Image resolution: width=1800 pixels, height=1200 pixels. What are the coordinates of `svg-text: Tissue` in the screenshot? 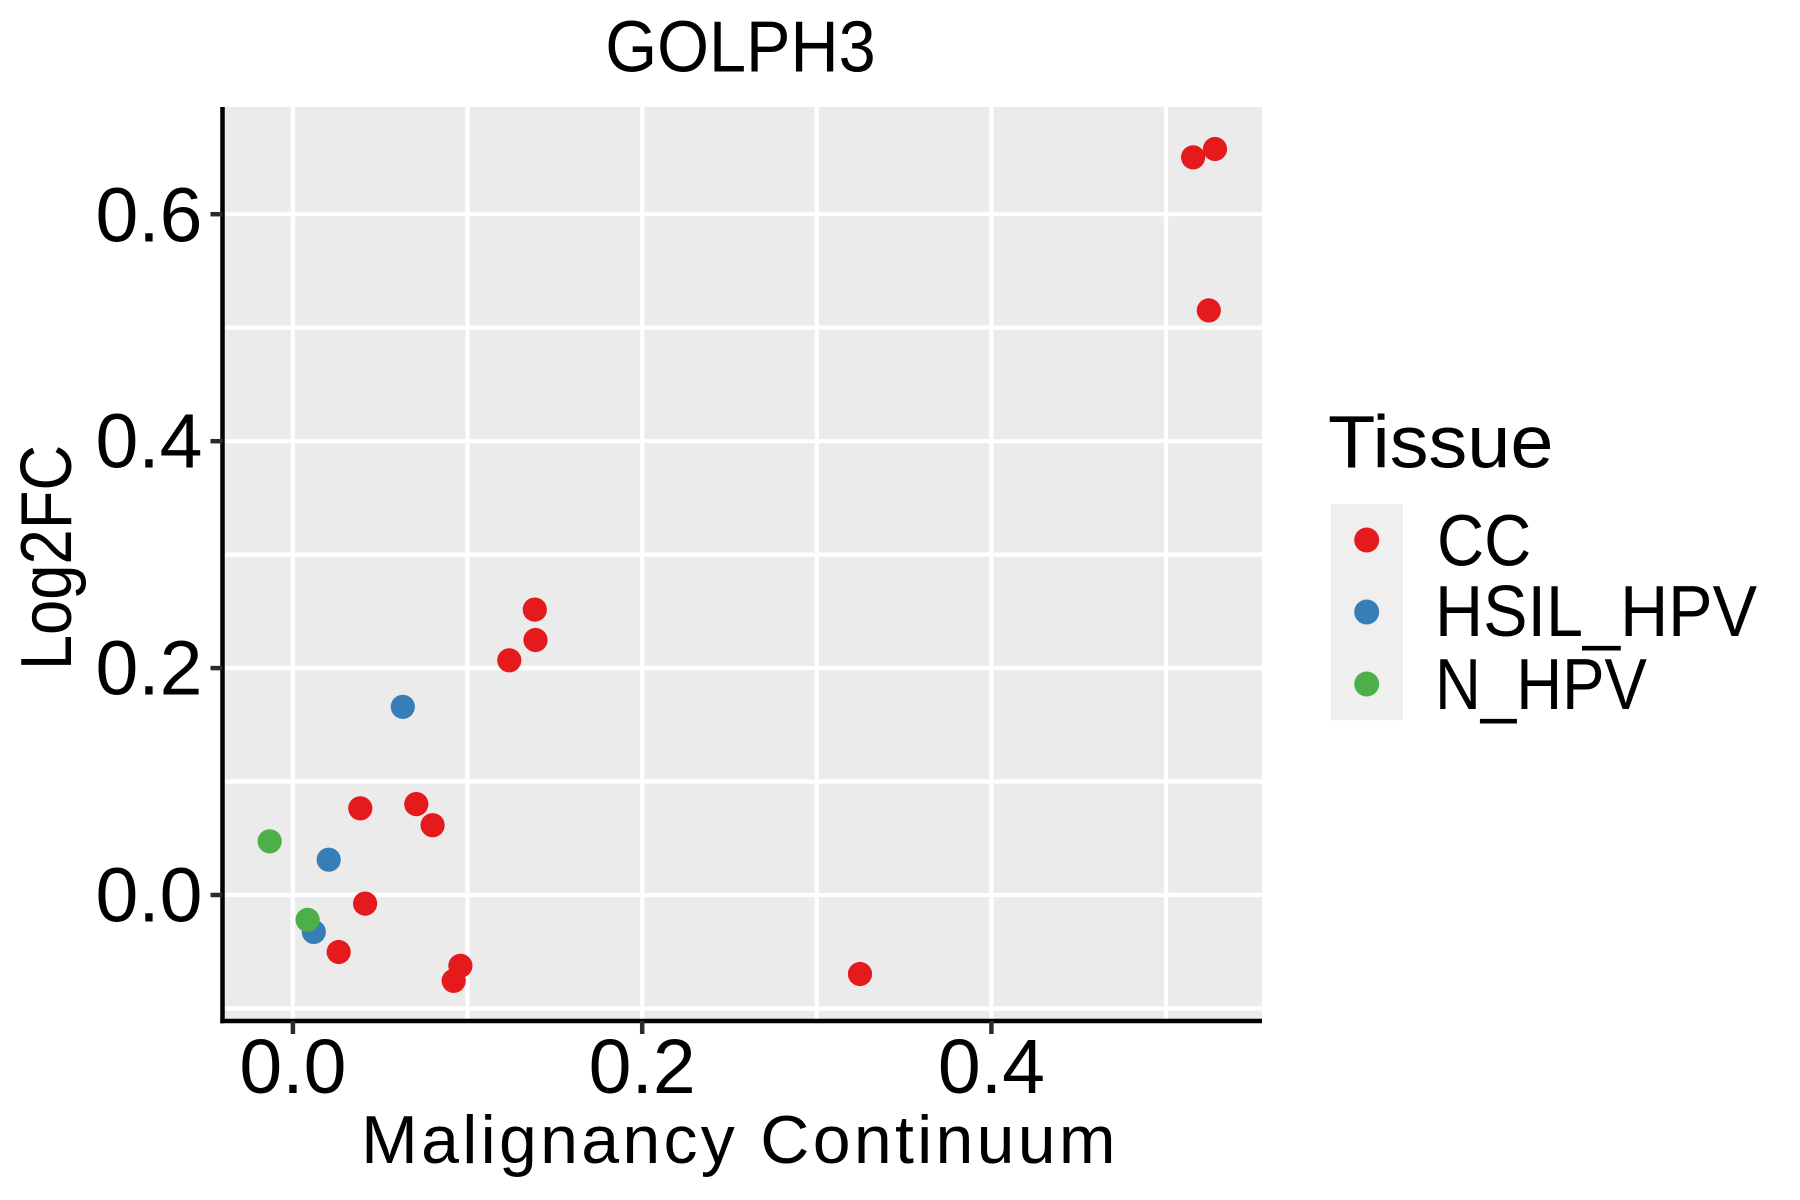 It's located at (1440, 442).